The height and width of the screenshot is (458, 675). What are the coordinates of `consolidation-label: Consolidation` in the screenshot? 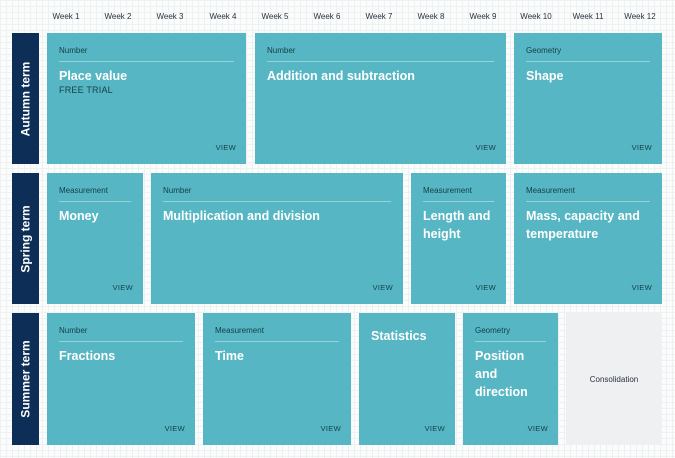 It's located at (614, 379).